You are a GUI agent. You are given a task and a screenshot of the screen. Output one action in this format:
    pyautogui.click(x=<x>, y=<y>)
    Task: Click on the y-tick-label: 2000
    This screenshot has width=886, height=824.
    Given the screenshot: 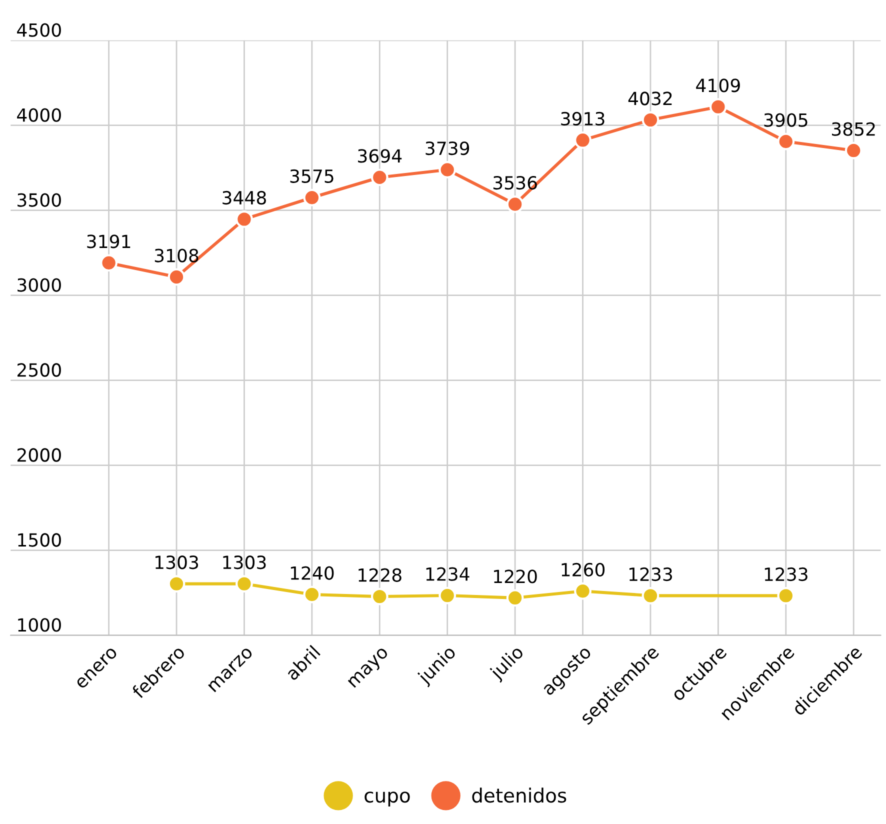 What is the action you would take?
    pyautogui.click(x=39, y=455)
    